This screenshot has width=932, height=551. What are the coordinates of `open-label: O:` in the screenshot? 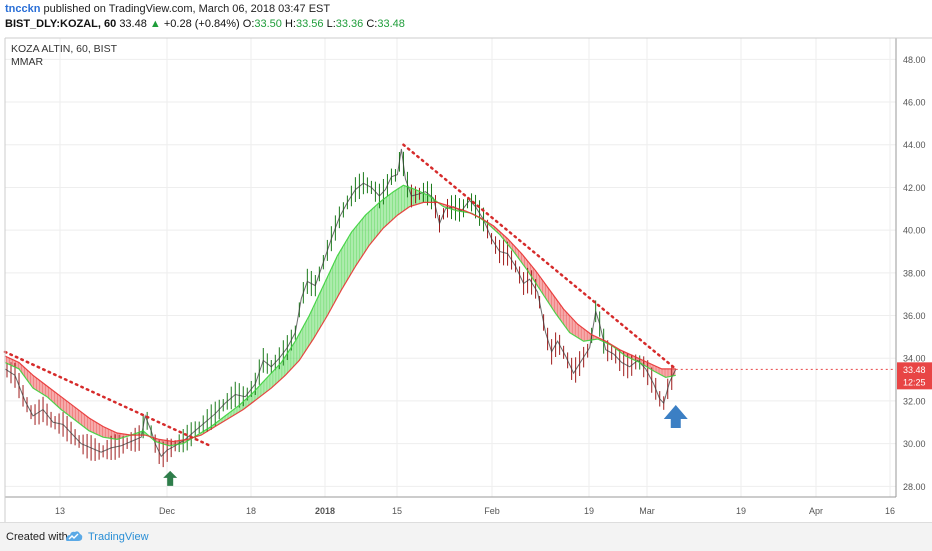 It's located at (248, 24).